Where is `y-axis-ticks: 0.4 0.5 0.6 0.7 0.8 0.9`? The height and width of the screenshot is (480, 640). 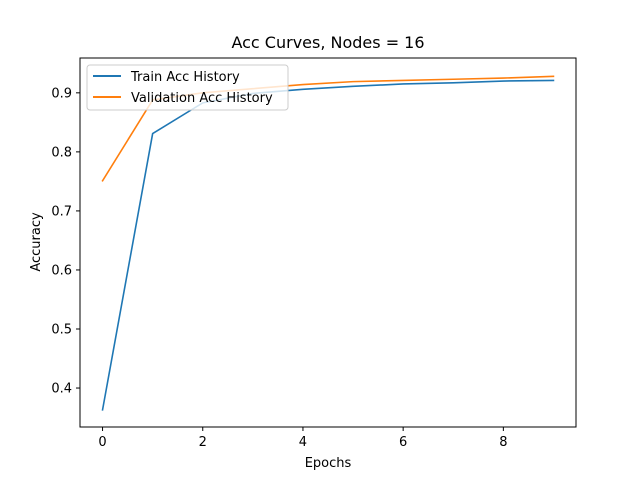
y-axis-ticks: 0.4 0.5 0.6 0.7 0.8 0.9 is located at coordinates (65, 241).